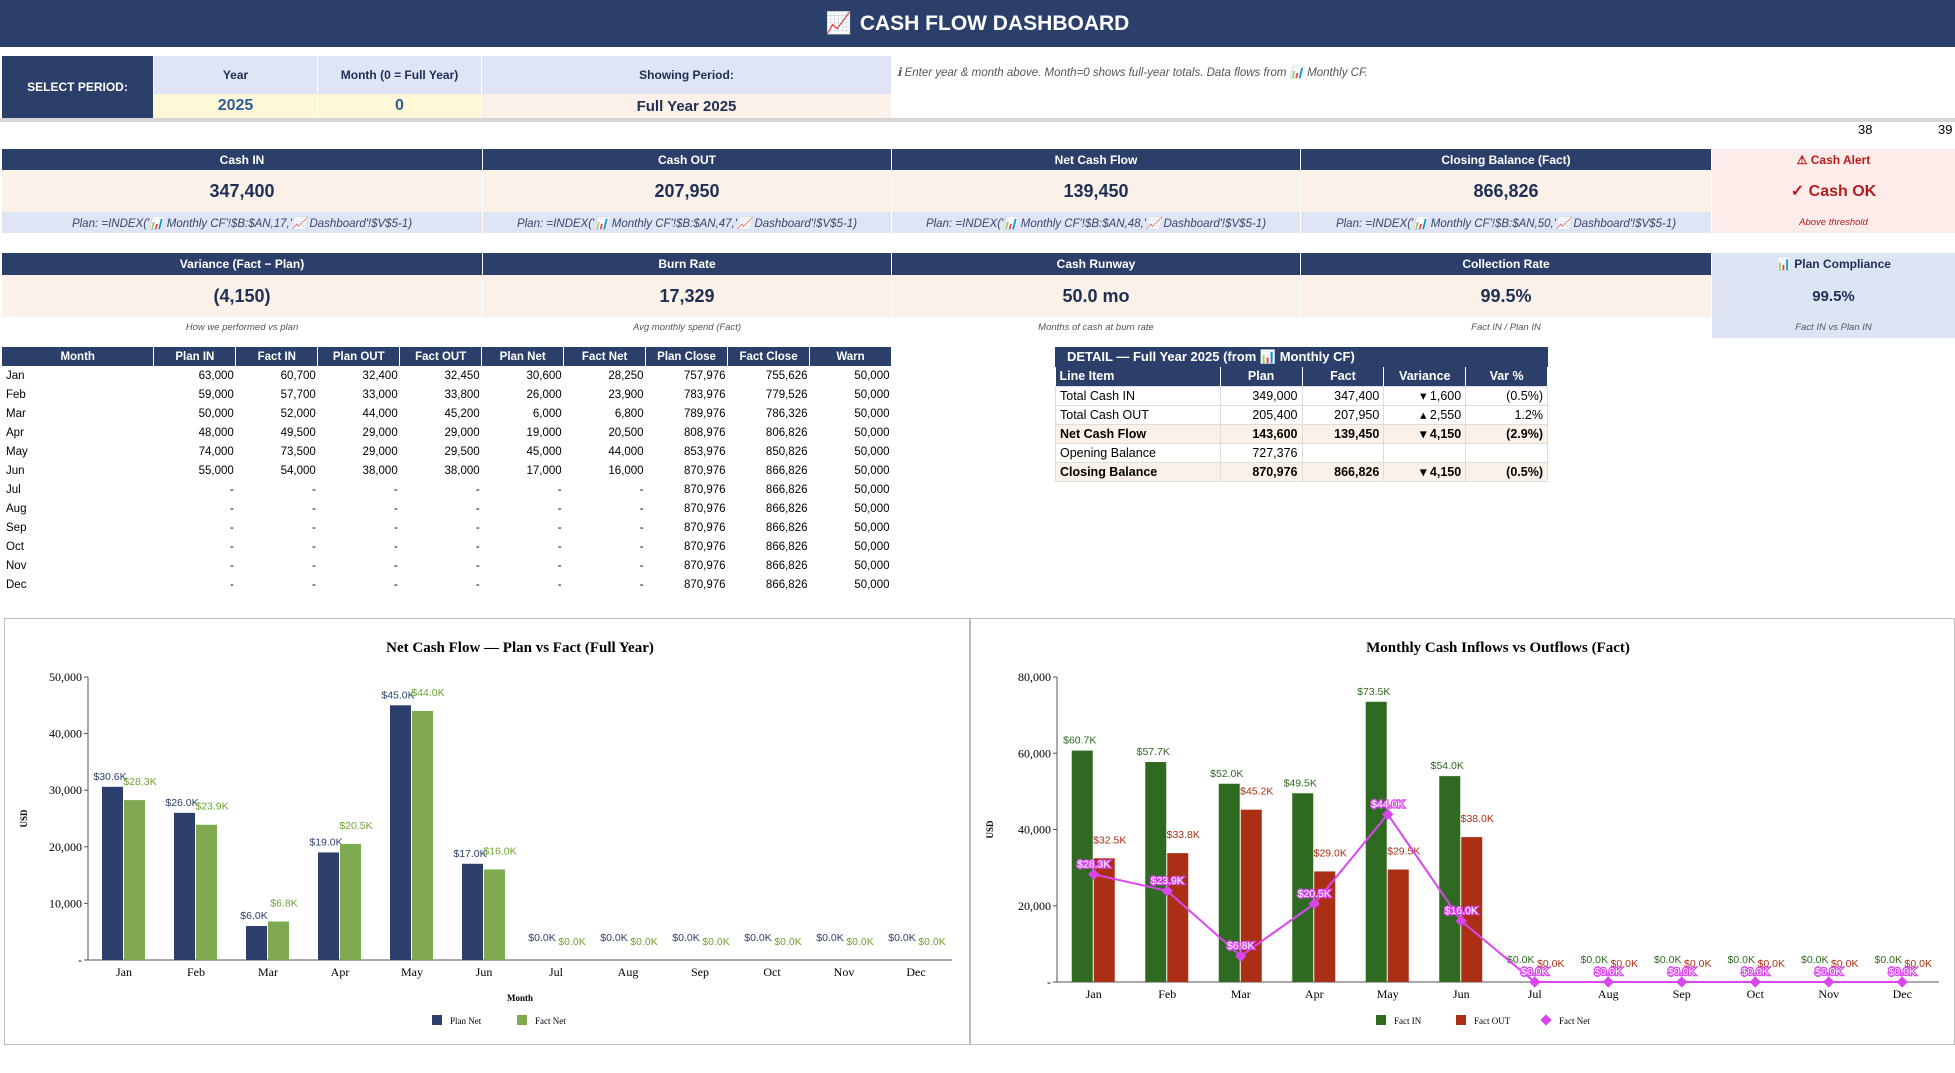  What do you see at coordinates (605, 356) in the screenshot?
I see `monthly-table-header: Fact Net` at bounding box center [605, 356].